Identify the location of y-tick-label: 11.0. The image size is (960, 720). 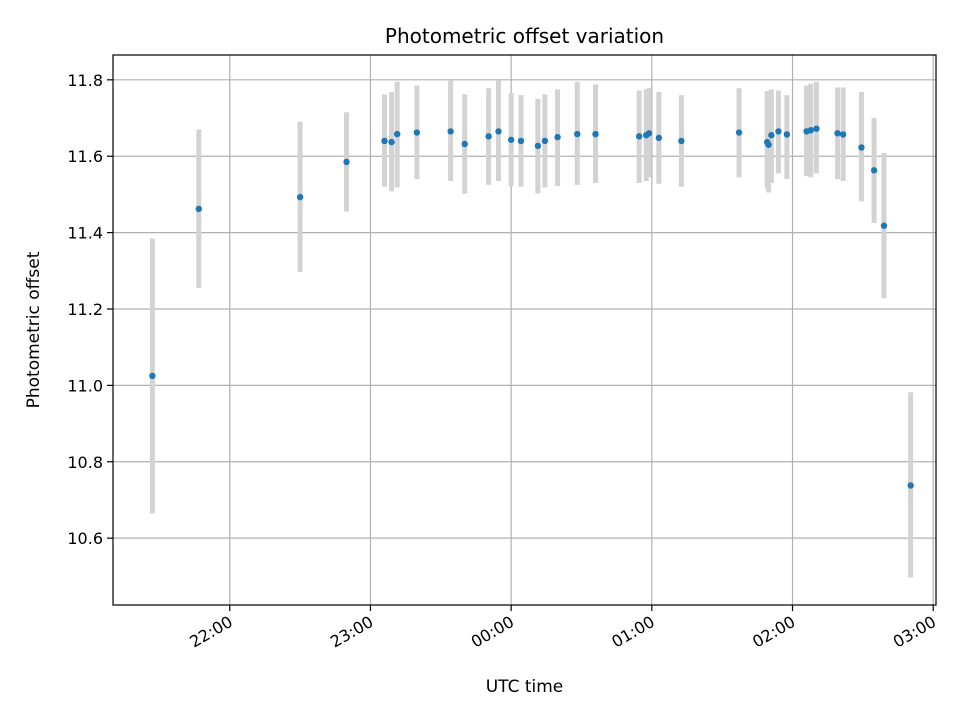
(85, 385).